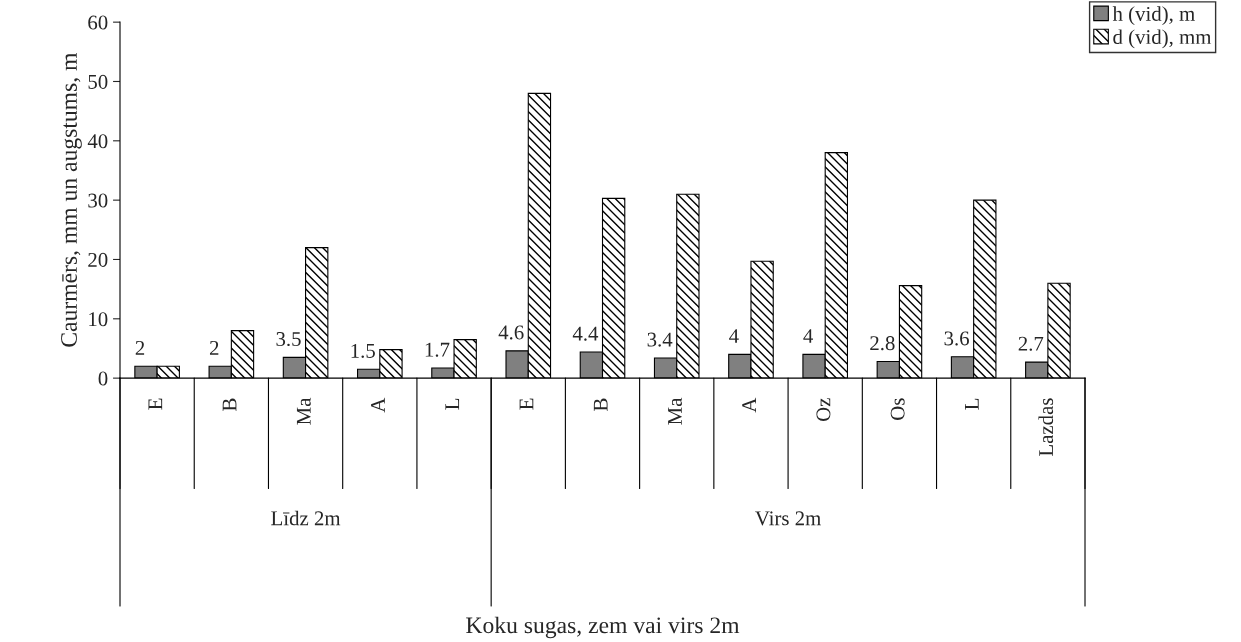  I want to click on x-tick-label: Oz, so click(823, 410).